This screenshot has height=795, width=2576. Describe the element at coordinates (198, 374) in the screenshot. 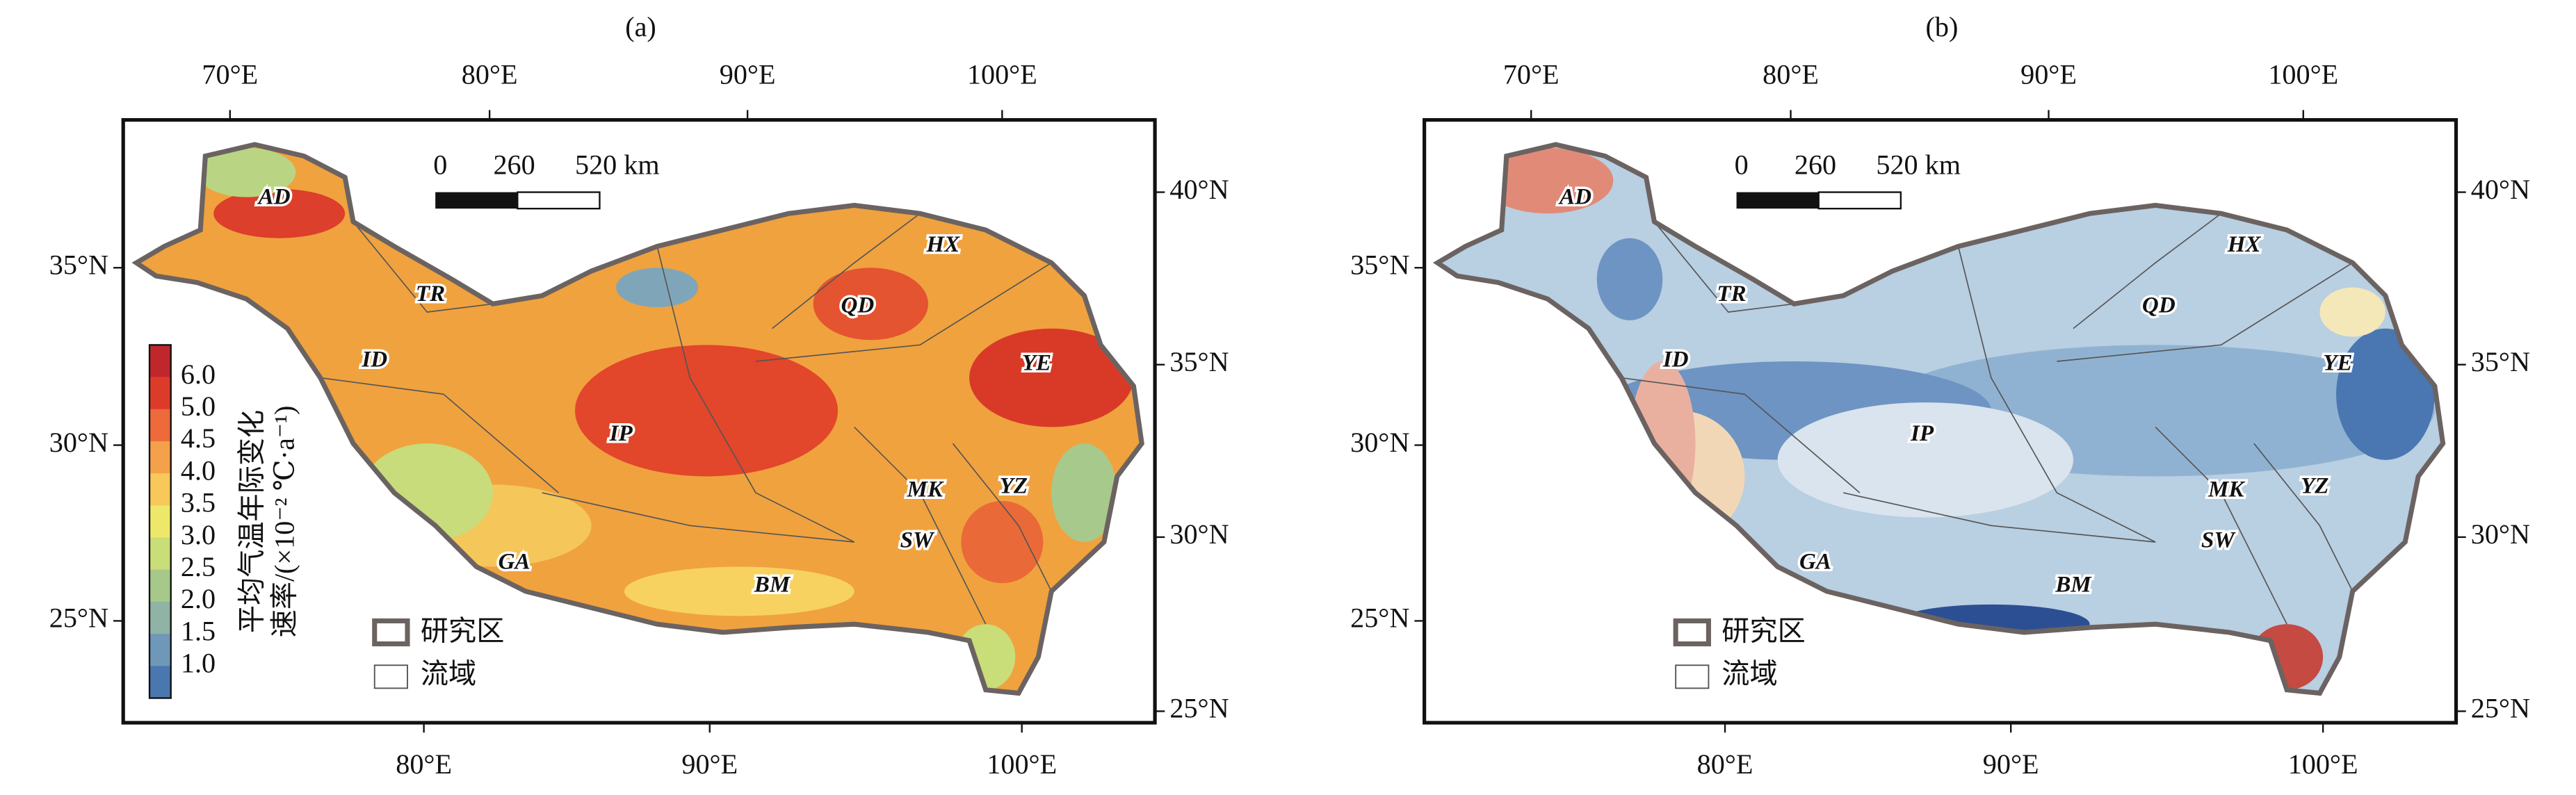

I see `colorbar-label: 6.0` at that location.